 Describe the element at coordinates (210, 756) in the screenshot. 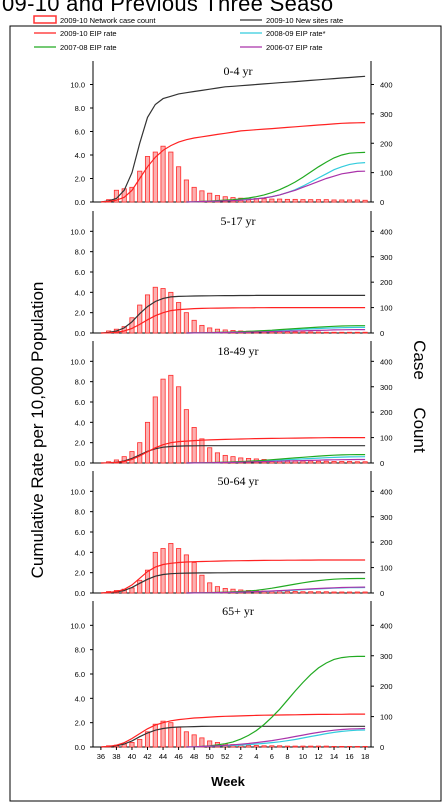

I see `x-tick-label: 50` at that location.